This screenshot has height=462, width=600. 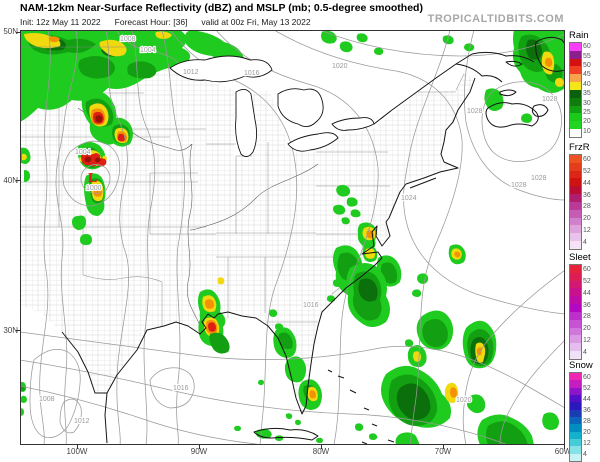 I want to click on lon-label-60w: 60W, so click(x=563, y=451).